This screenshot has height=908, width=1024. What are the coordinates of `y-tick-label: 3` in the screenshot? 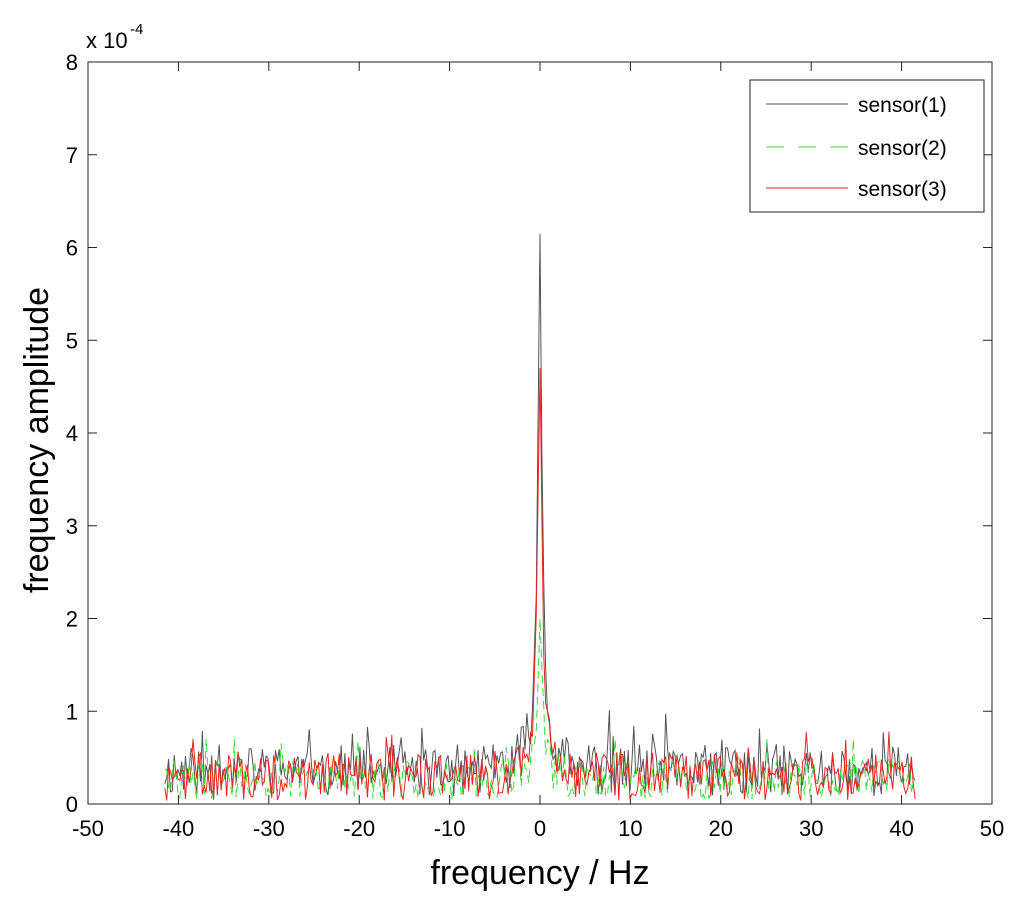 It's located at (72, 526).